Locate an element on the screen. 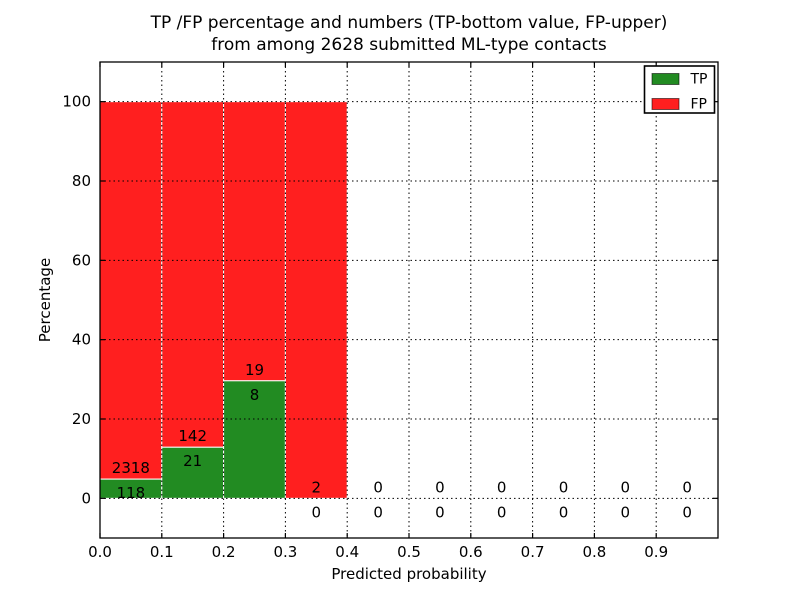  annotation-tp-bin7: 0 is located at coordinates (564, 512).